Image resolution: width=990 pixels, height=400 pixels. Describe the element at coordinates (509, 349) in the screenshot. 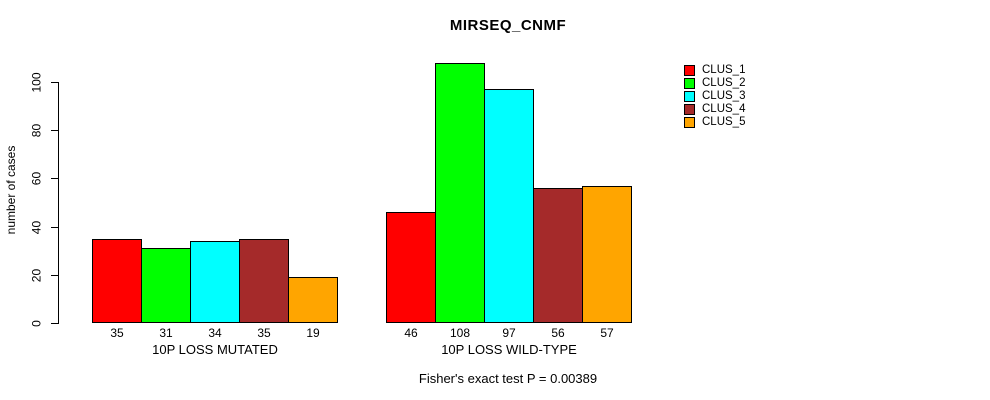

I see `category-label-2: 10P LOSS WILD-TYPE` at that location.